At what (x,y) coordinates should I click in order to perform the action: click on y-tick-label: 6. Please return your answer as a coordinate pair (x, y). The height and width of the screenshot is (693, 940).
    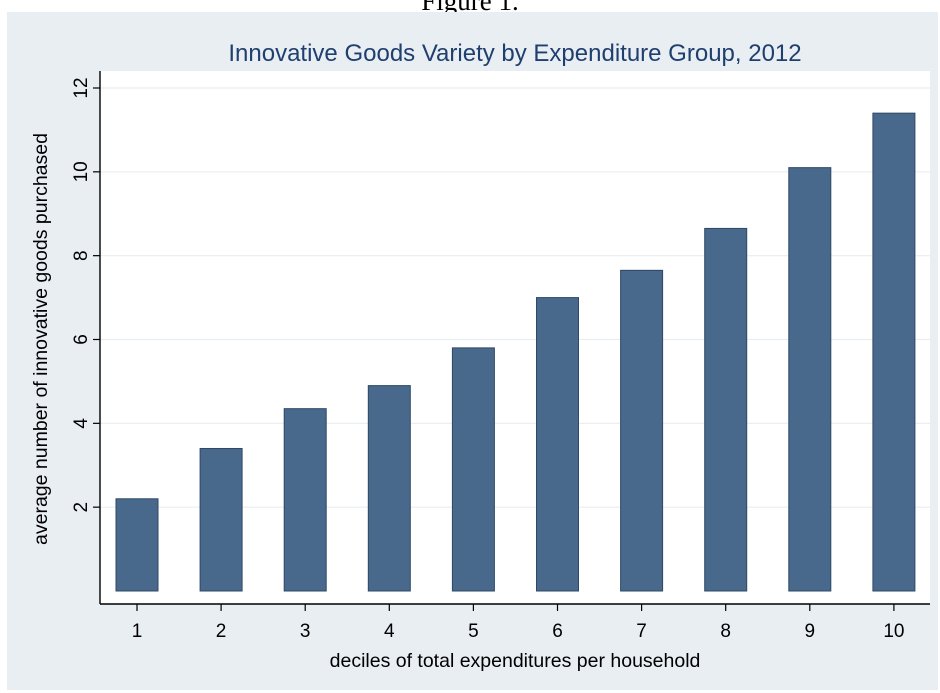
    Looking at the image, I should click on (81, 339).